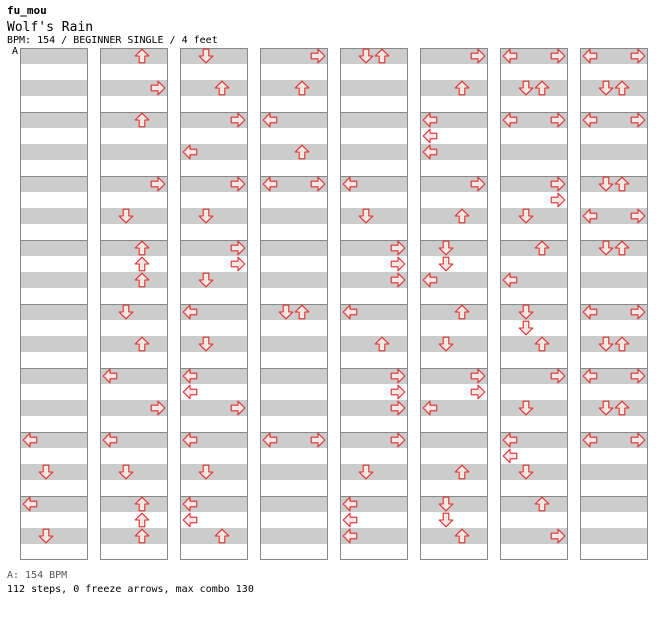  I want to click on author-name: fu_mou, so click(27, 10).